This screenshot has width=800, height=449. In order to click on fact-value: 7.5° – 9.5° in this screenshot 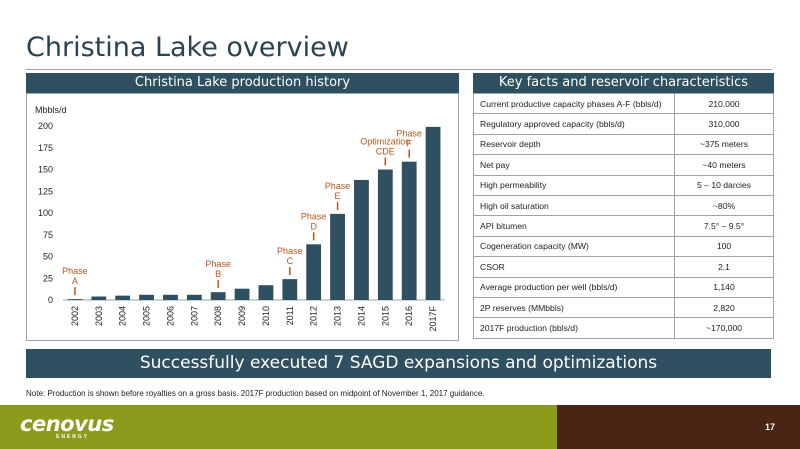, I will do `click(724, 226)`.